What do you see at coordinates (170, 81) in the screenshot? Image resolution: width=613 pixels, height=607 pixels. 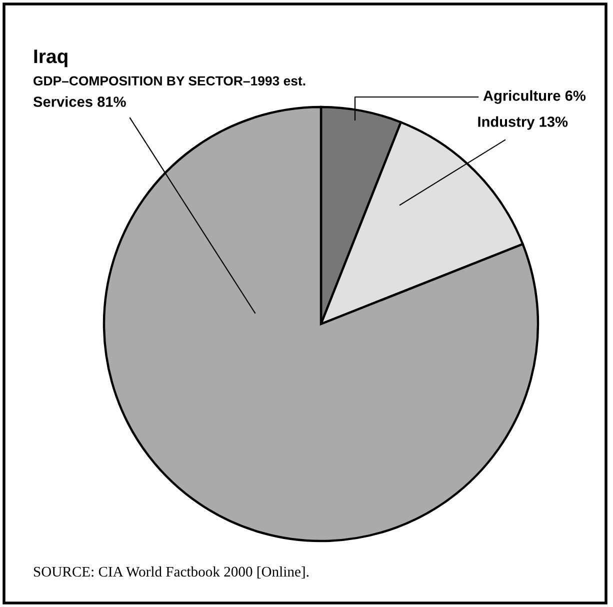 I see `chart-subtitle: GDP–COMPOSITION BY SECTOR–1993 est.` at bounding box center [170, 81].